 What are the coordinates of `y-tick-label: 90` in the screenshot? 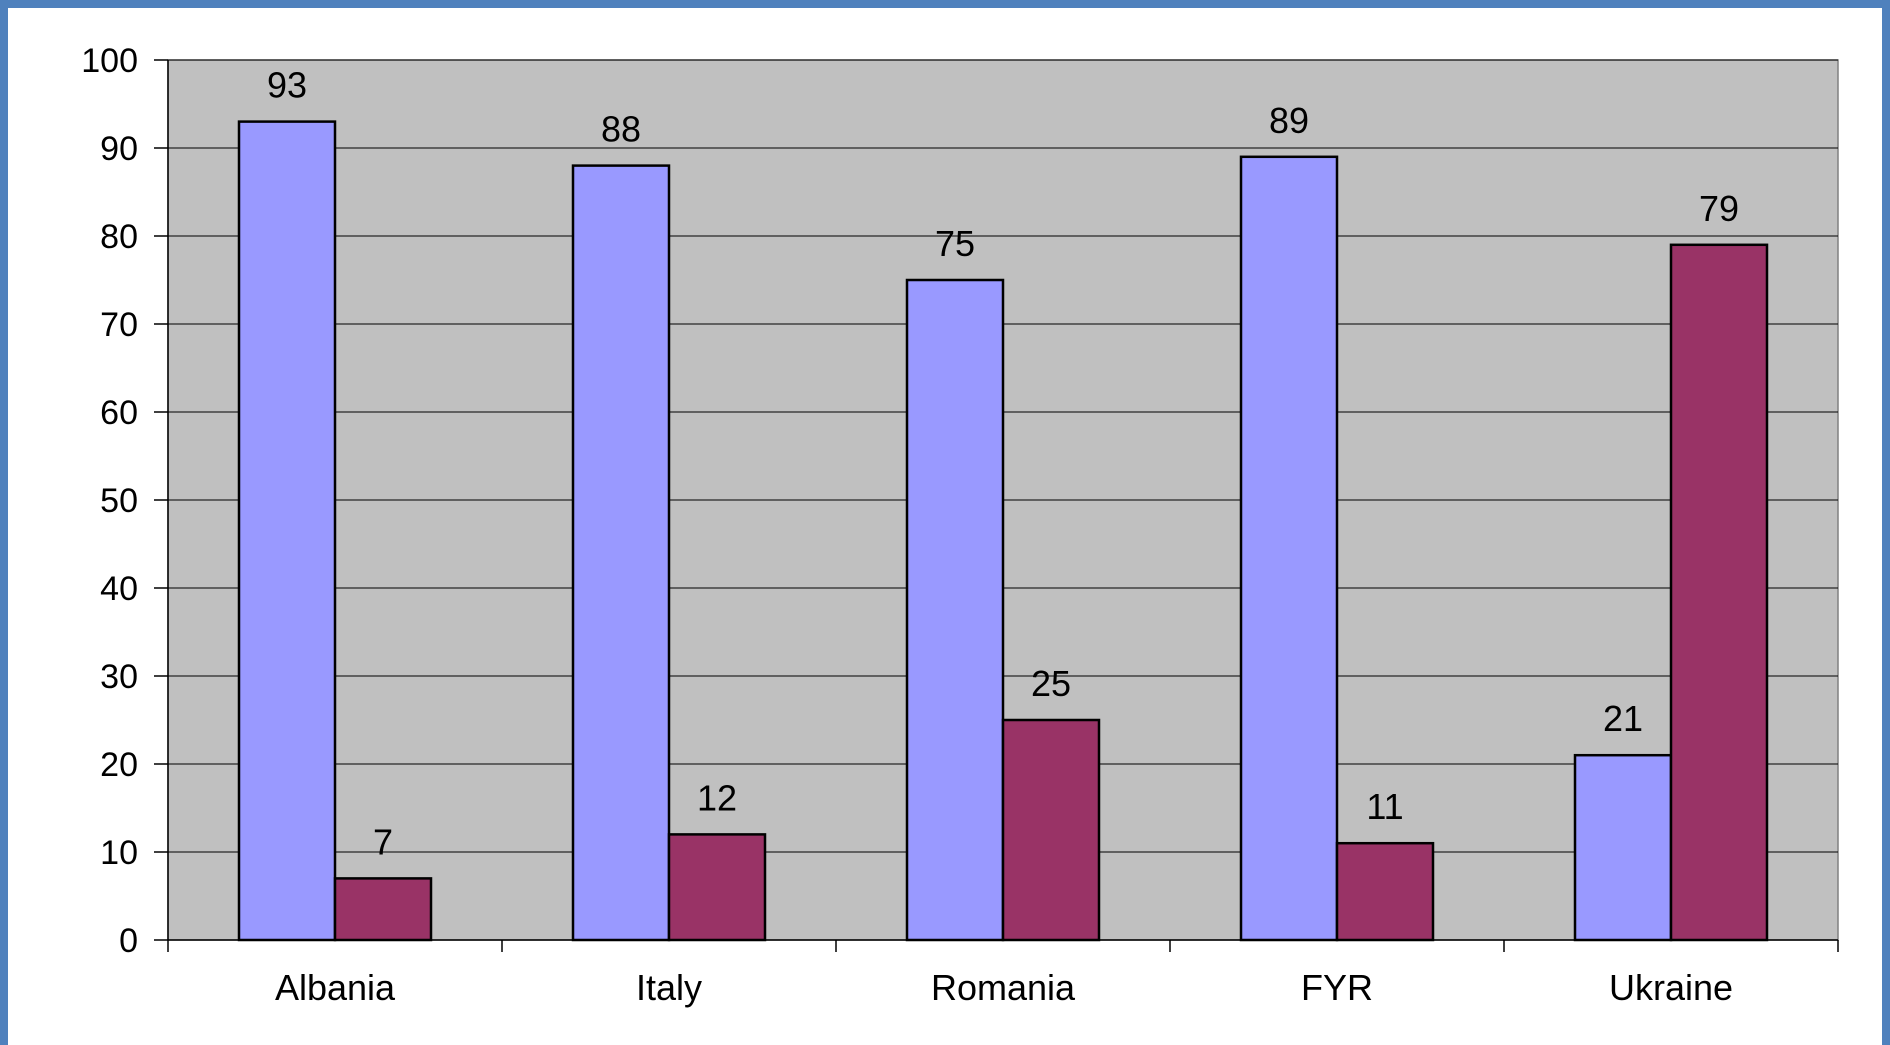 It's located at (119, 149).